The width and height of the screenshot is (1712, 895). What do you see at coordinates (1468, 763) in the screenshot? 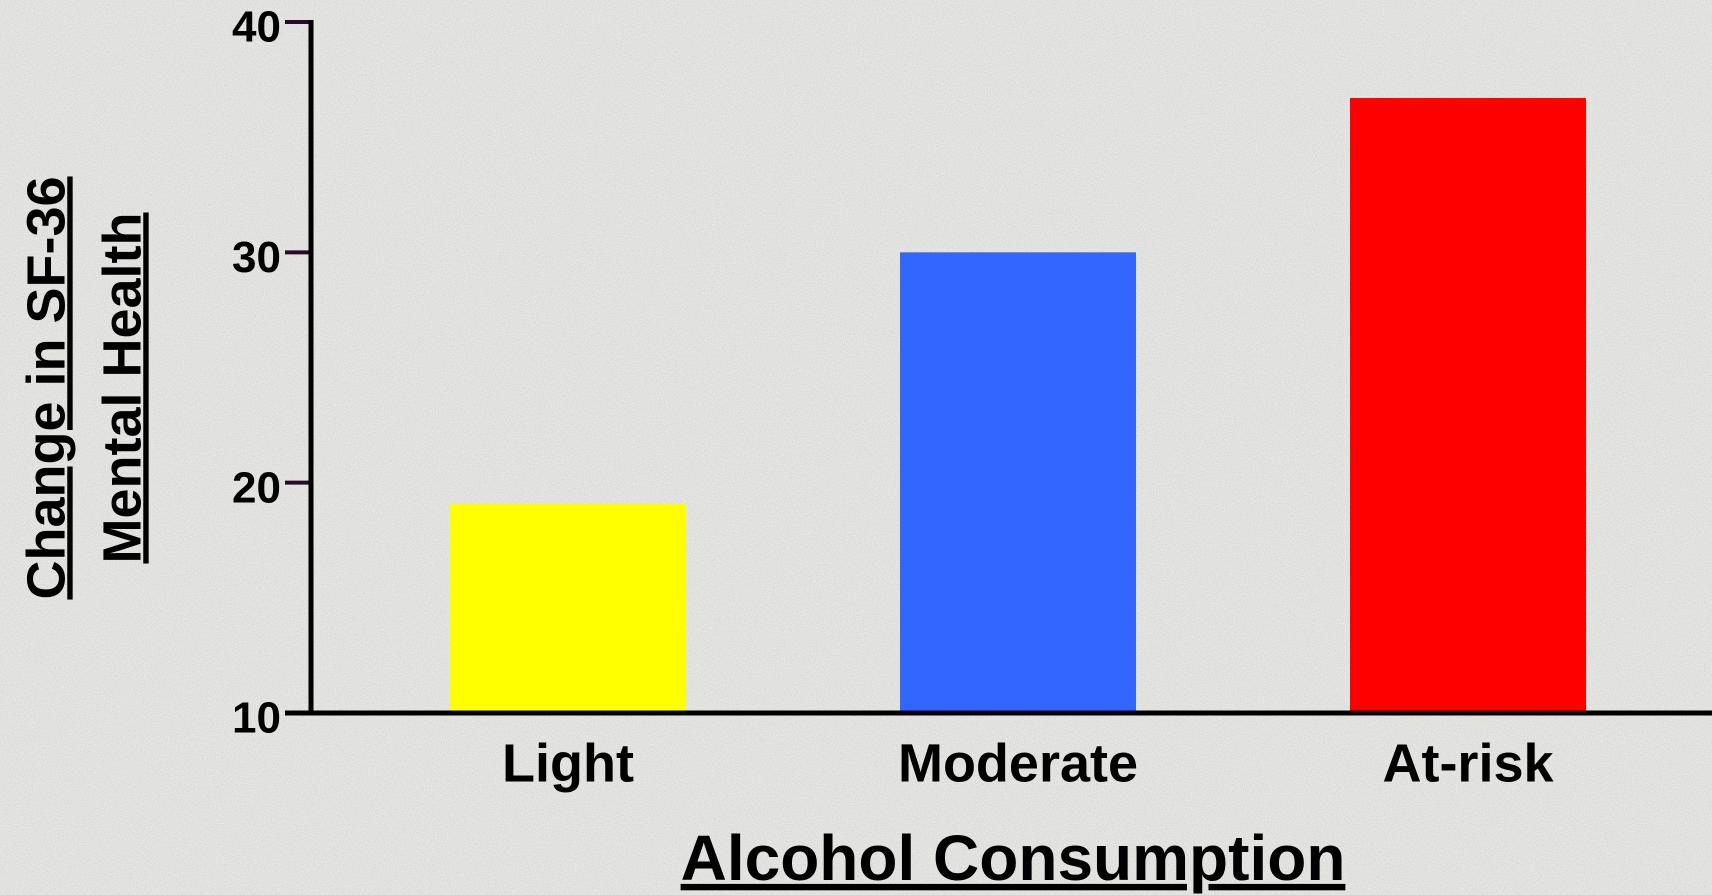
I see `x-tick-label: At-risk` at bounding box center [1468, 763].